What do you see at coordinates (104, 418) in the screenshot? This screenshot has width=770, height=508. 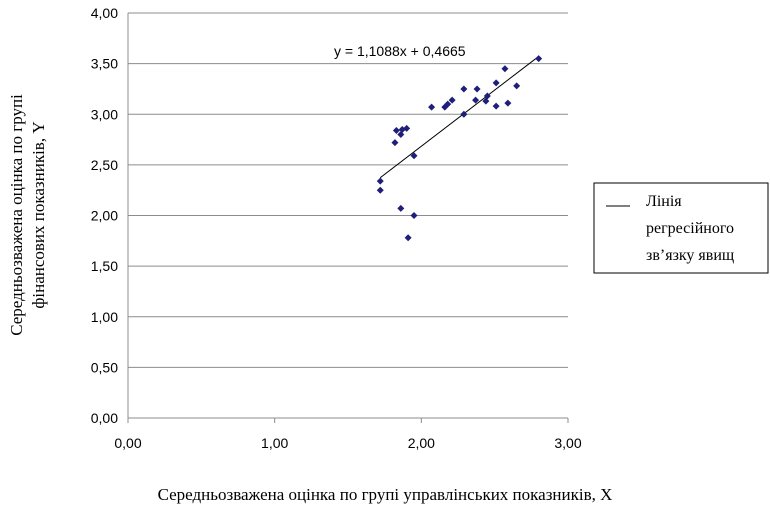 I see `y-tick-label: 0,00` at bounding box center [104, 418].